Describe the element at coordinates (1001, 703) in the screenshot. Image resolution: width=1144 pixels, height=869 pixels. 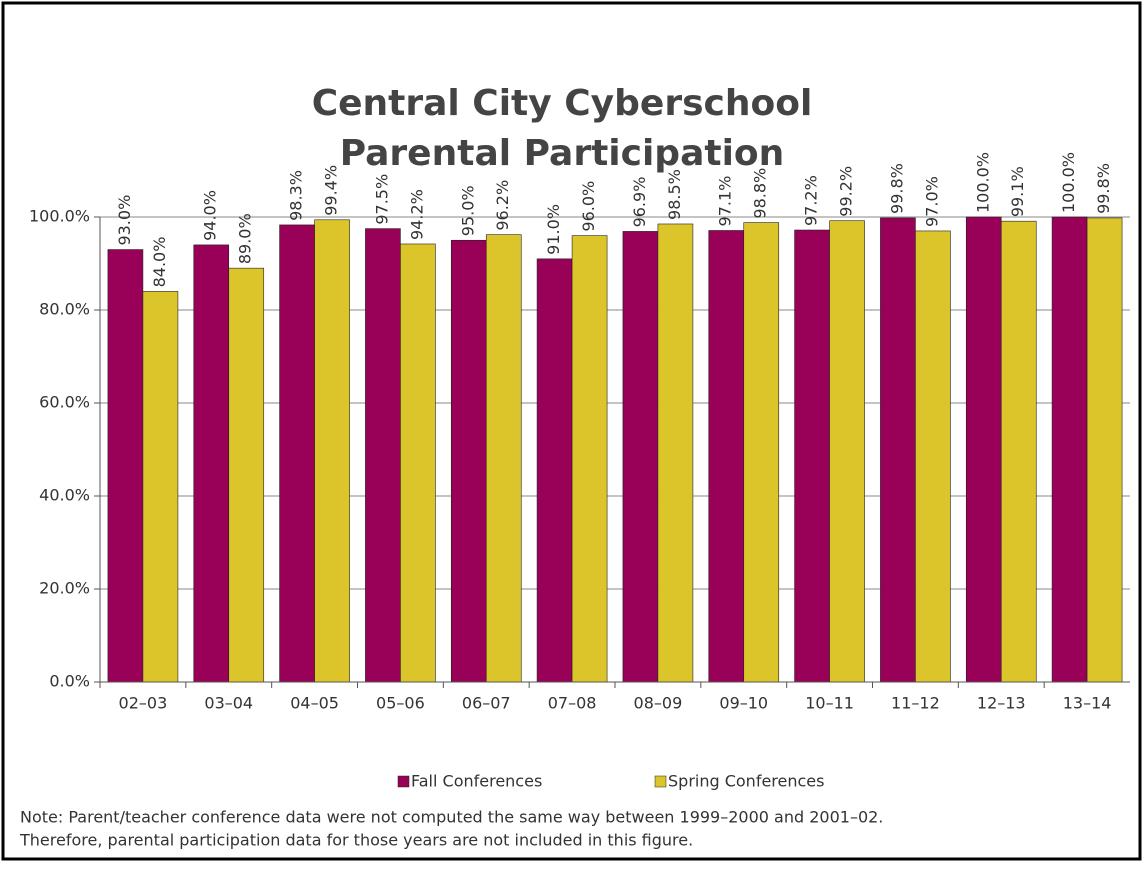
I see `x-tick-label: 12–13` at that location.